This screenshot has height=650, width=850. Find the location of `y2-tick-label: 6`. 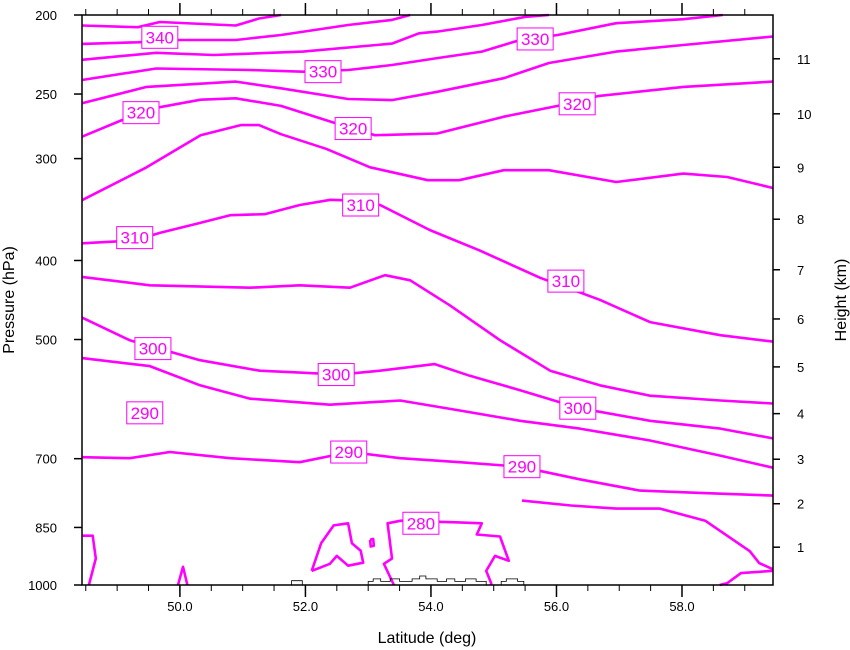

y2-tick-label: 6 is located at coordinates (800, 319).